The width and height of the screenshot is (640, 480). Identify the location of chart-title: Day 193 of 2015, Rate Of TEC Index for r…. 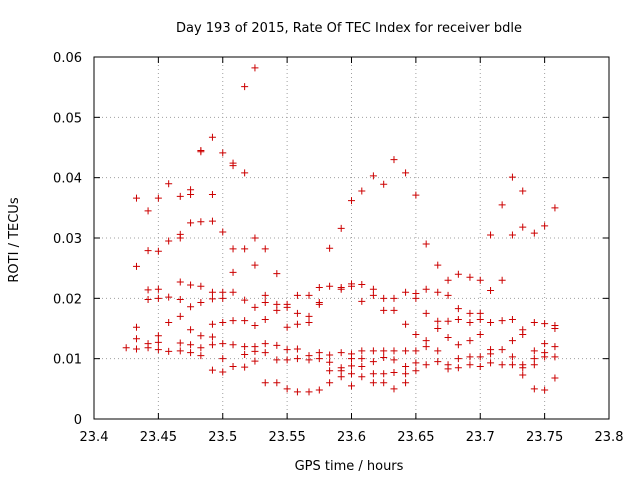
(349, 28).